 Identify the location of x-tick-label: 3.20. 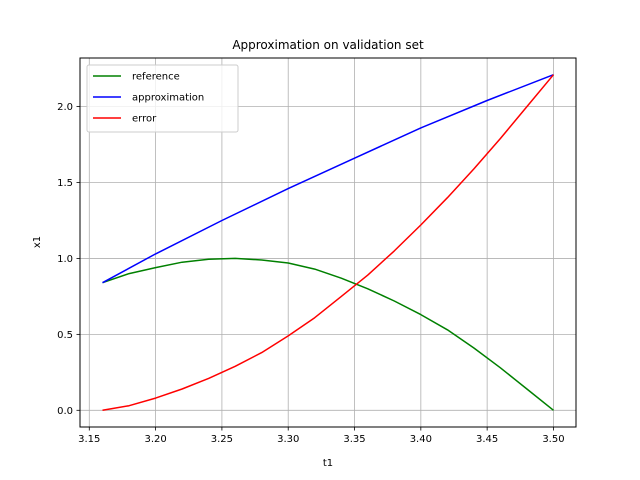
(155, 439).